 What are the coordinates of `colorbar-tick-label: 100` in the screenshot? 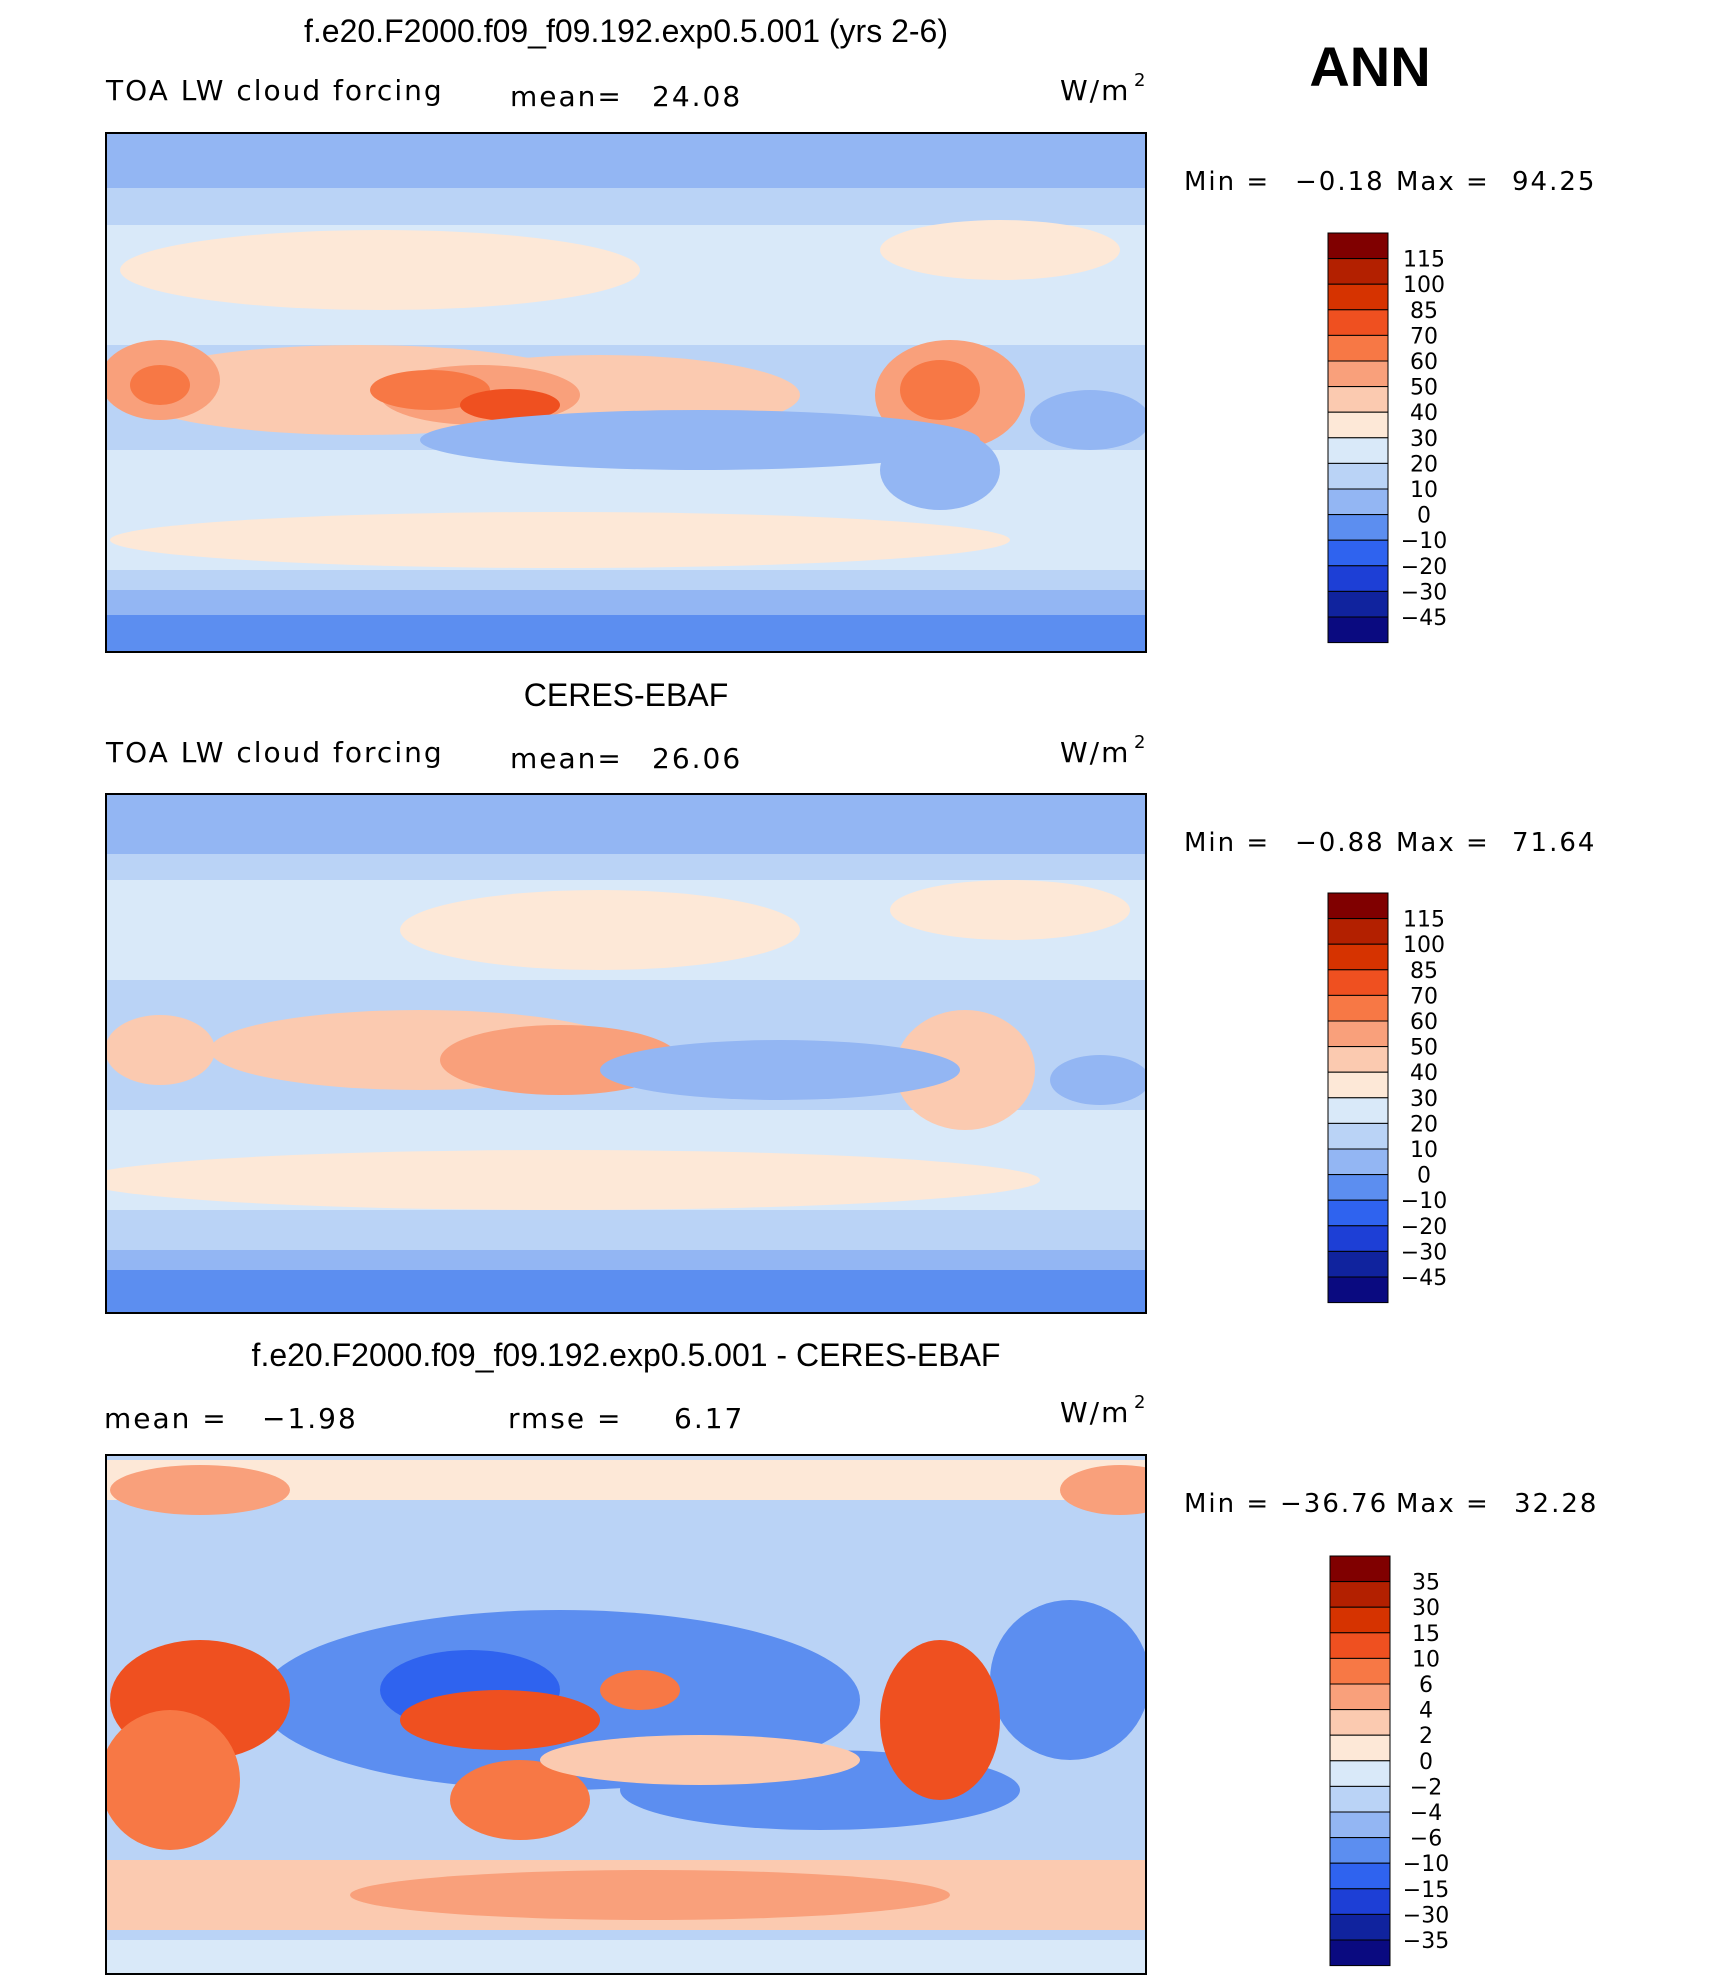 It's located at (1424, 945).